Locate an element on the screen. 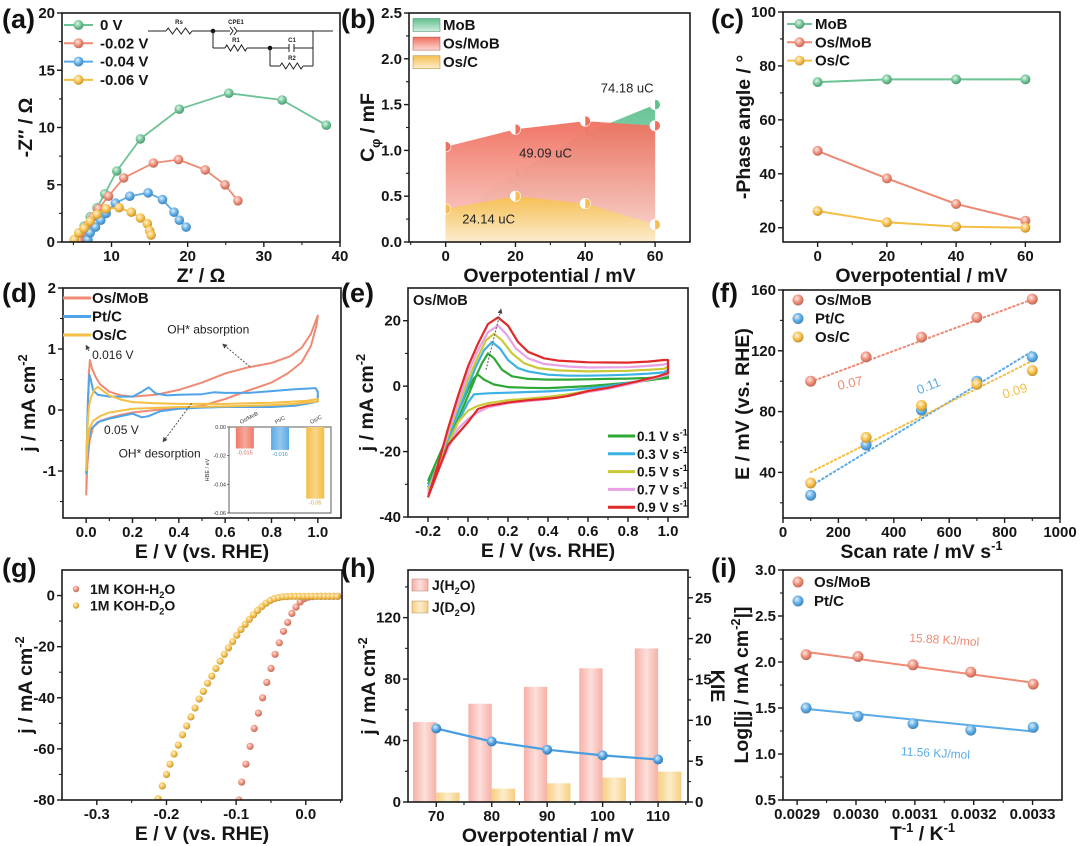 This screenshot has height=846, width=1080. legend-label: -0.02 V is located at coordinates (124, 43).